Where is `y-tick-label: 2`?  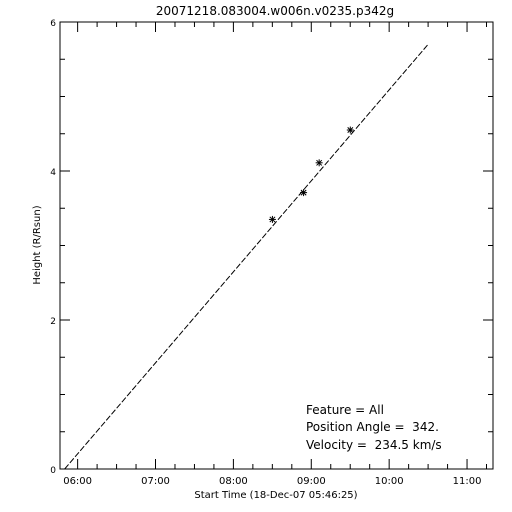 y-tick-label: 2 is located at coordinates (53, 322).